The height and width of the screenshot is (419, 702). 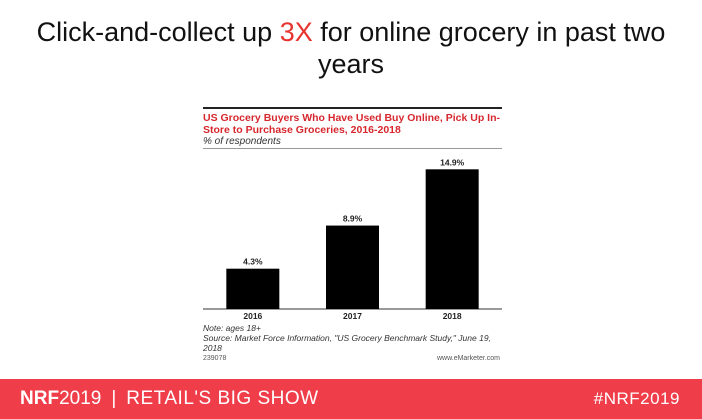 I want to click on data-label-2016: 4.3%, so click(x=253, y=262).